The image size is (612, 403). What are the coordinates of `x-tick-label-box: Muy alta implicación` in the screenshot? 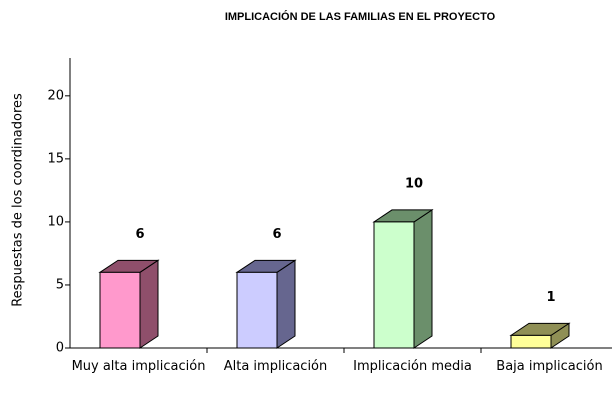 It's located at (138, 366).